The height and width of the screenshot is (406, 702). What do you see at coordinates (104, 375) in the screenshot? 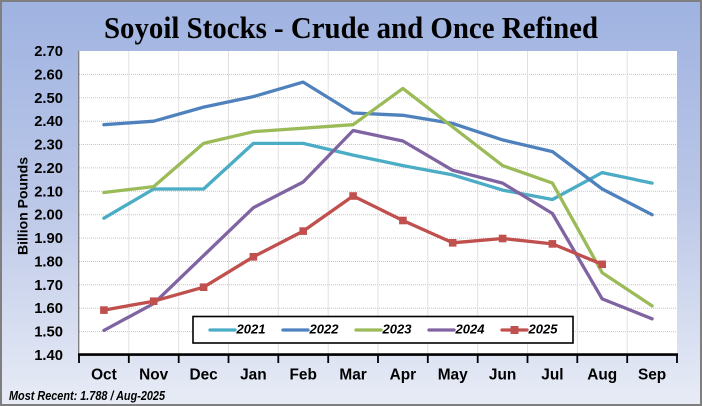
I see `svg-text: Oct` at bounding box center [104, 375].